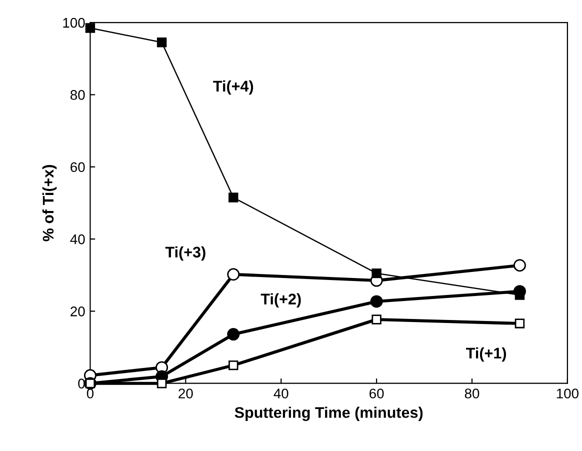  Describe the element at coordinates (77, 311) in the screenshot. I see `y-tick-label: 20` at that location.